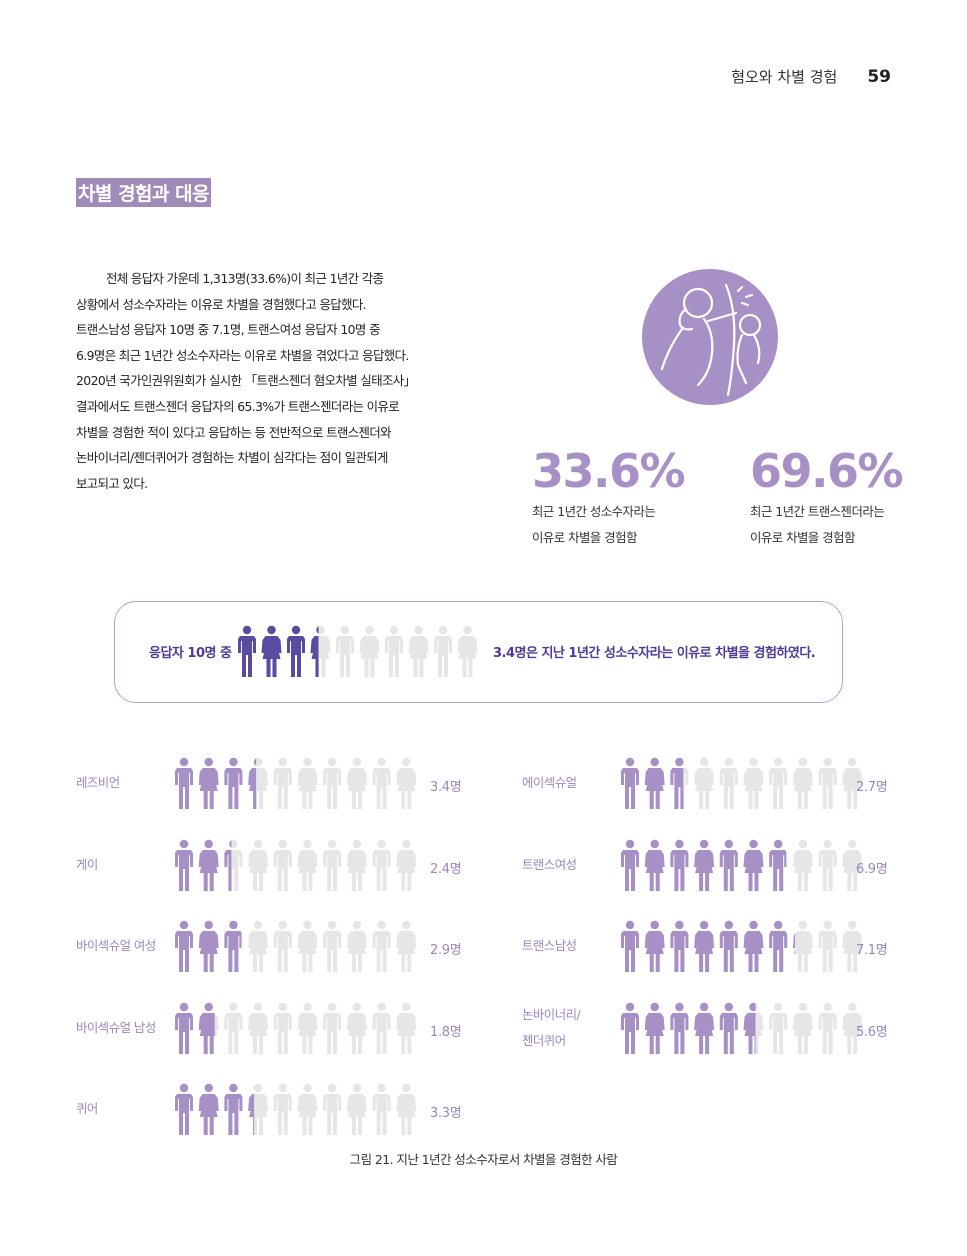  I want to click on group-label-line: 젠더퀴어, so click(544, 1040).